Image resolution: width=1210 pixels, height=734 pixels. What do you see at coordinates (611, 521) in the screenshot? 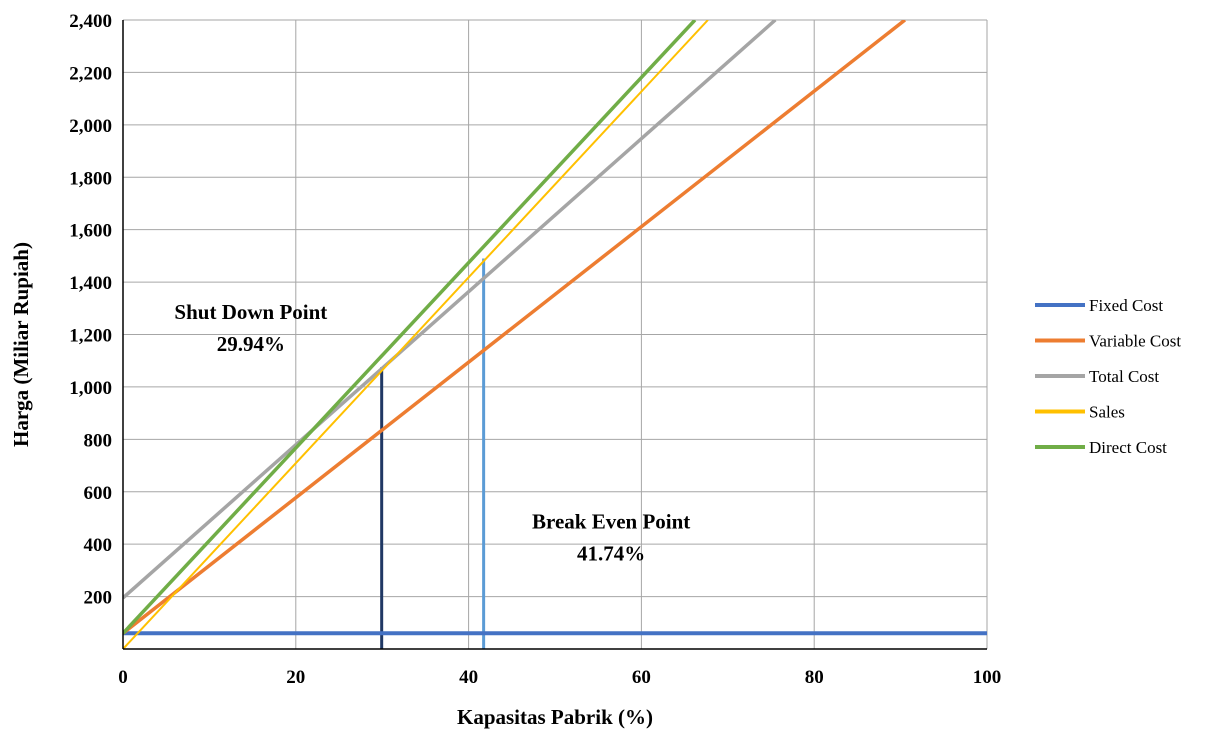
I see `annotation-text: Break Even Point` at bounding box center [611, 521].